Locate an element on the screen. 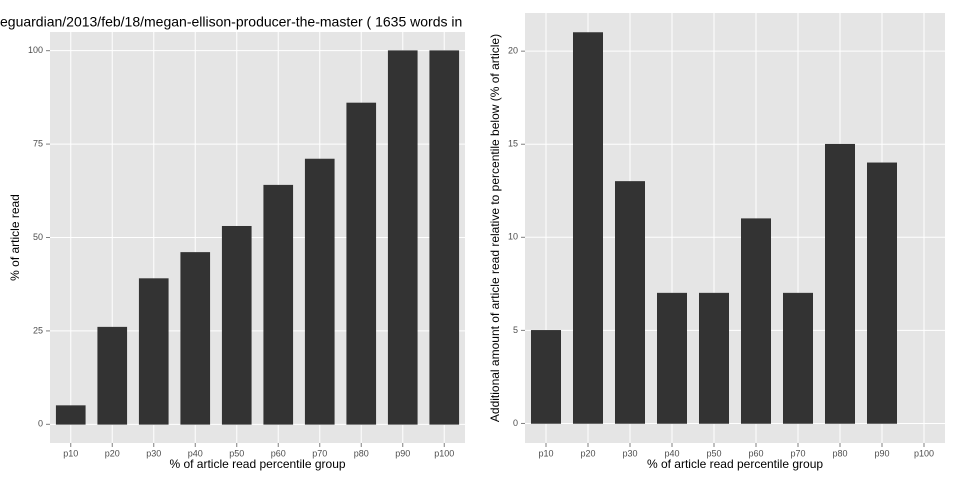  y-tick-label: 75 is located at coordinates (38, 143).